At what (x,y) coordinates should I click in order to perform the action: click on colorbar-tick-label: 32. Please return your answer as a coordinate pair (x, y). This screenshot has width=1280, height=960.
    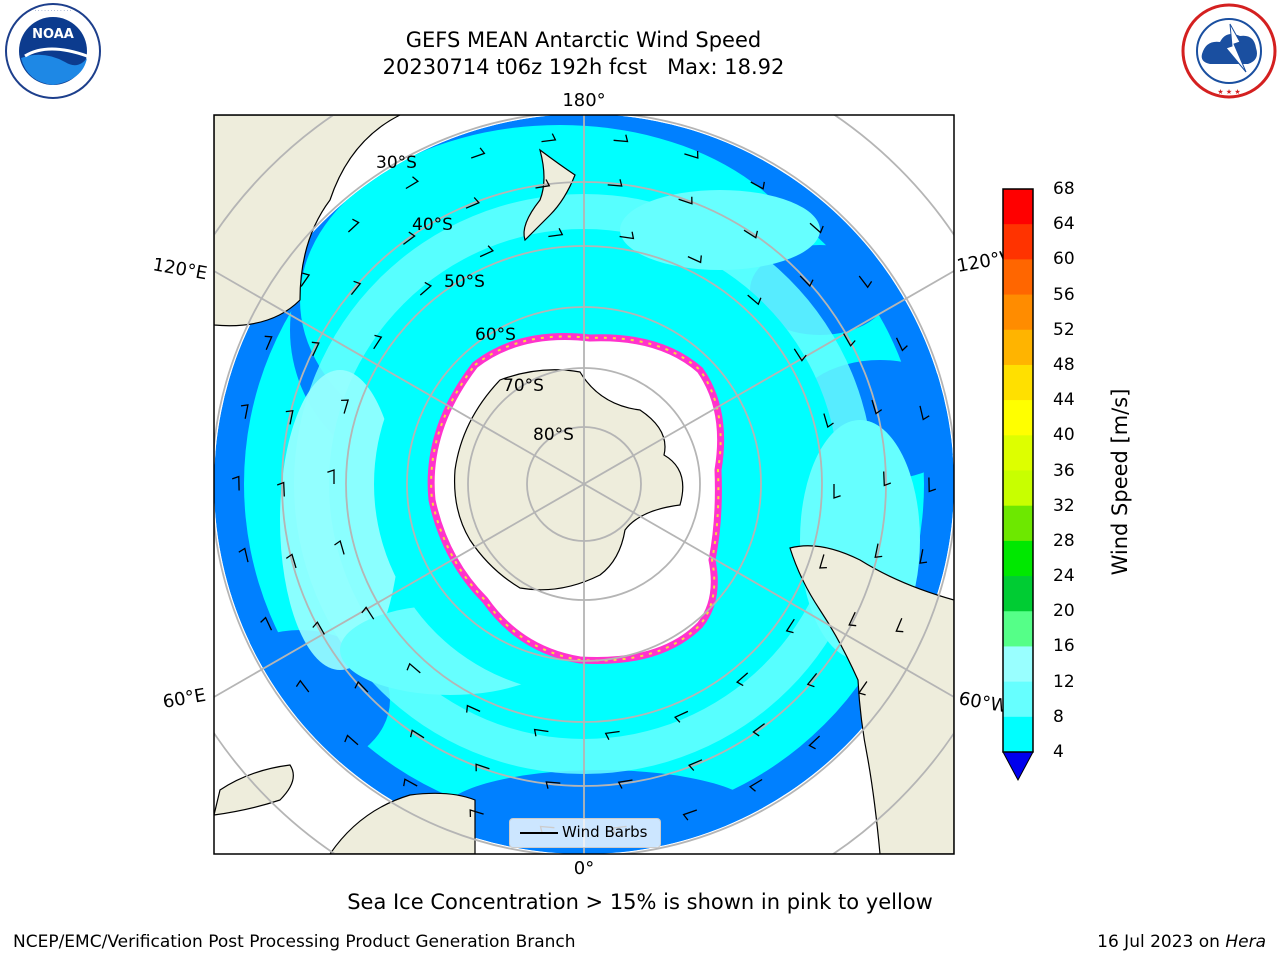
    Looking at the image, I should click on (1064, 505).